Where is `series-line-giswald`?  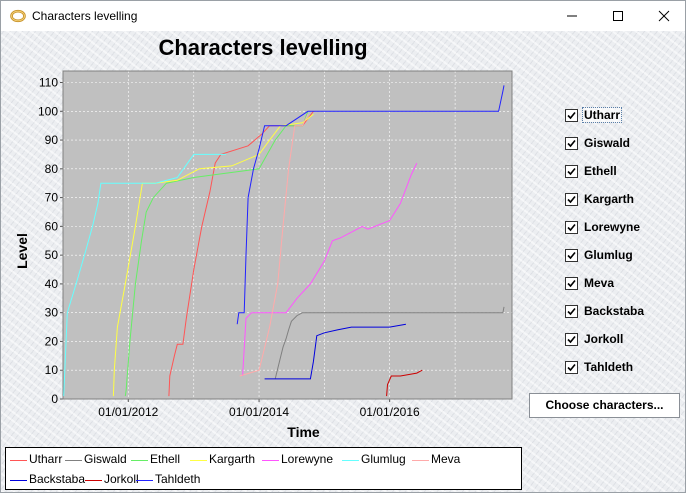 series-line-giswald is located at coordinates (389, 343).